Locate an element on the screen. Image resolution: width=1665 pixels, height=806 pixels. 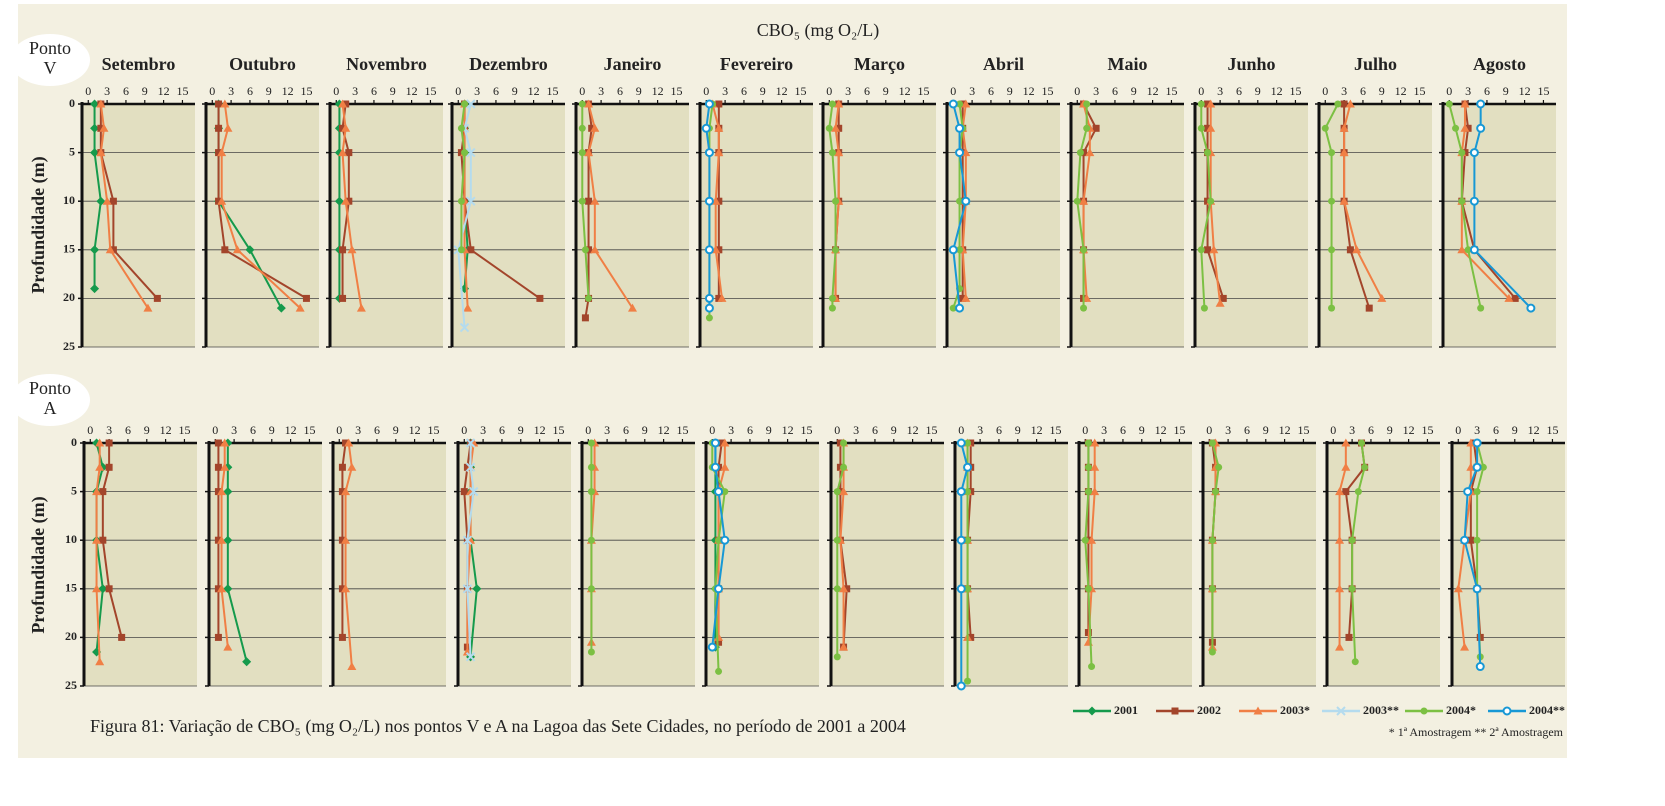
y-tick-label: 10 is located at coordinates (71, 539).